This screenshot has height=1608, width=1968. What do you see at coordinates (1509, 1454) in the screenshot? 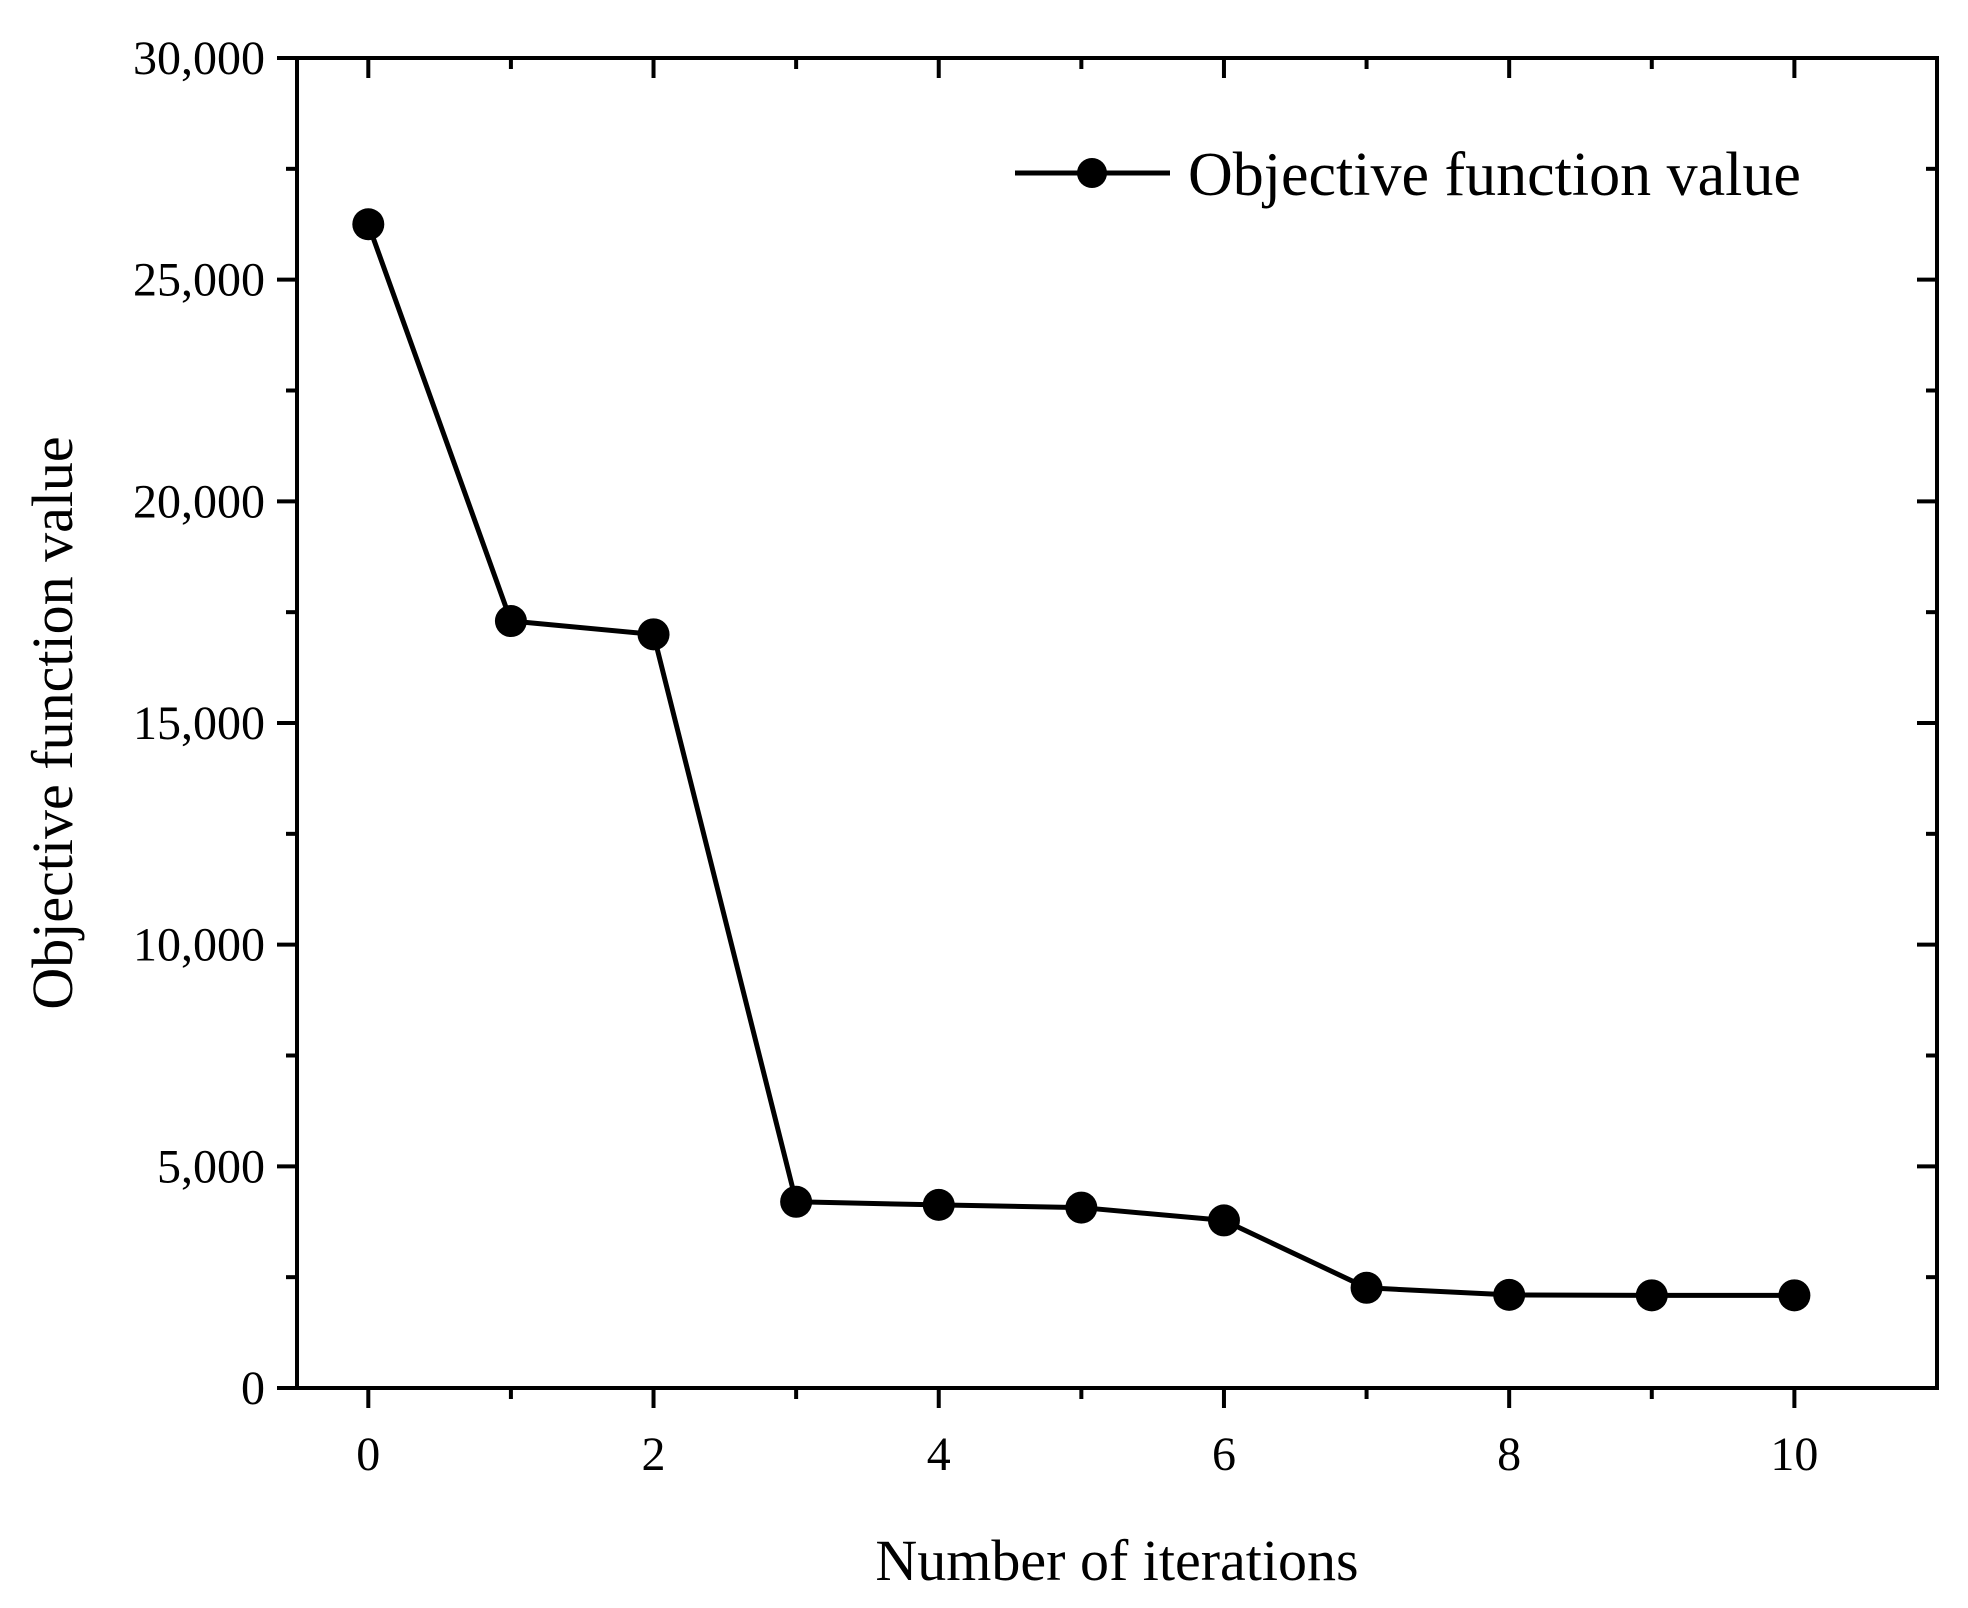
I see `x-tick-label: 8` at bounding box center [1509, 1454].